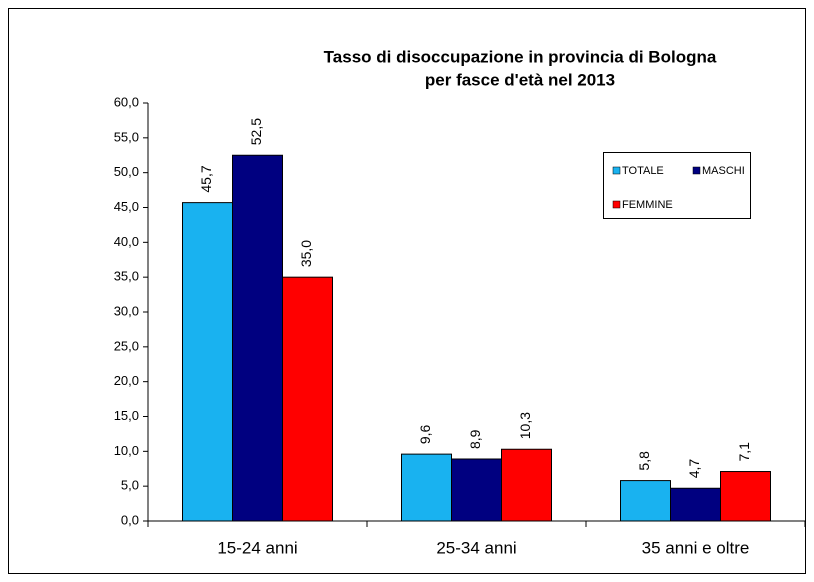 This screenshot has width=814, height=582. What do you see at coordinates (126, 415) in the screenshot?
I see `y-tick-label: 15,0` at bounding box center [126, 415].